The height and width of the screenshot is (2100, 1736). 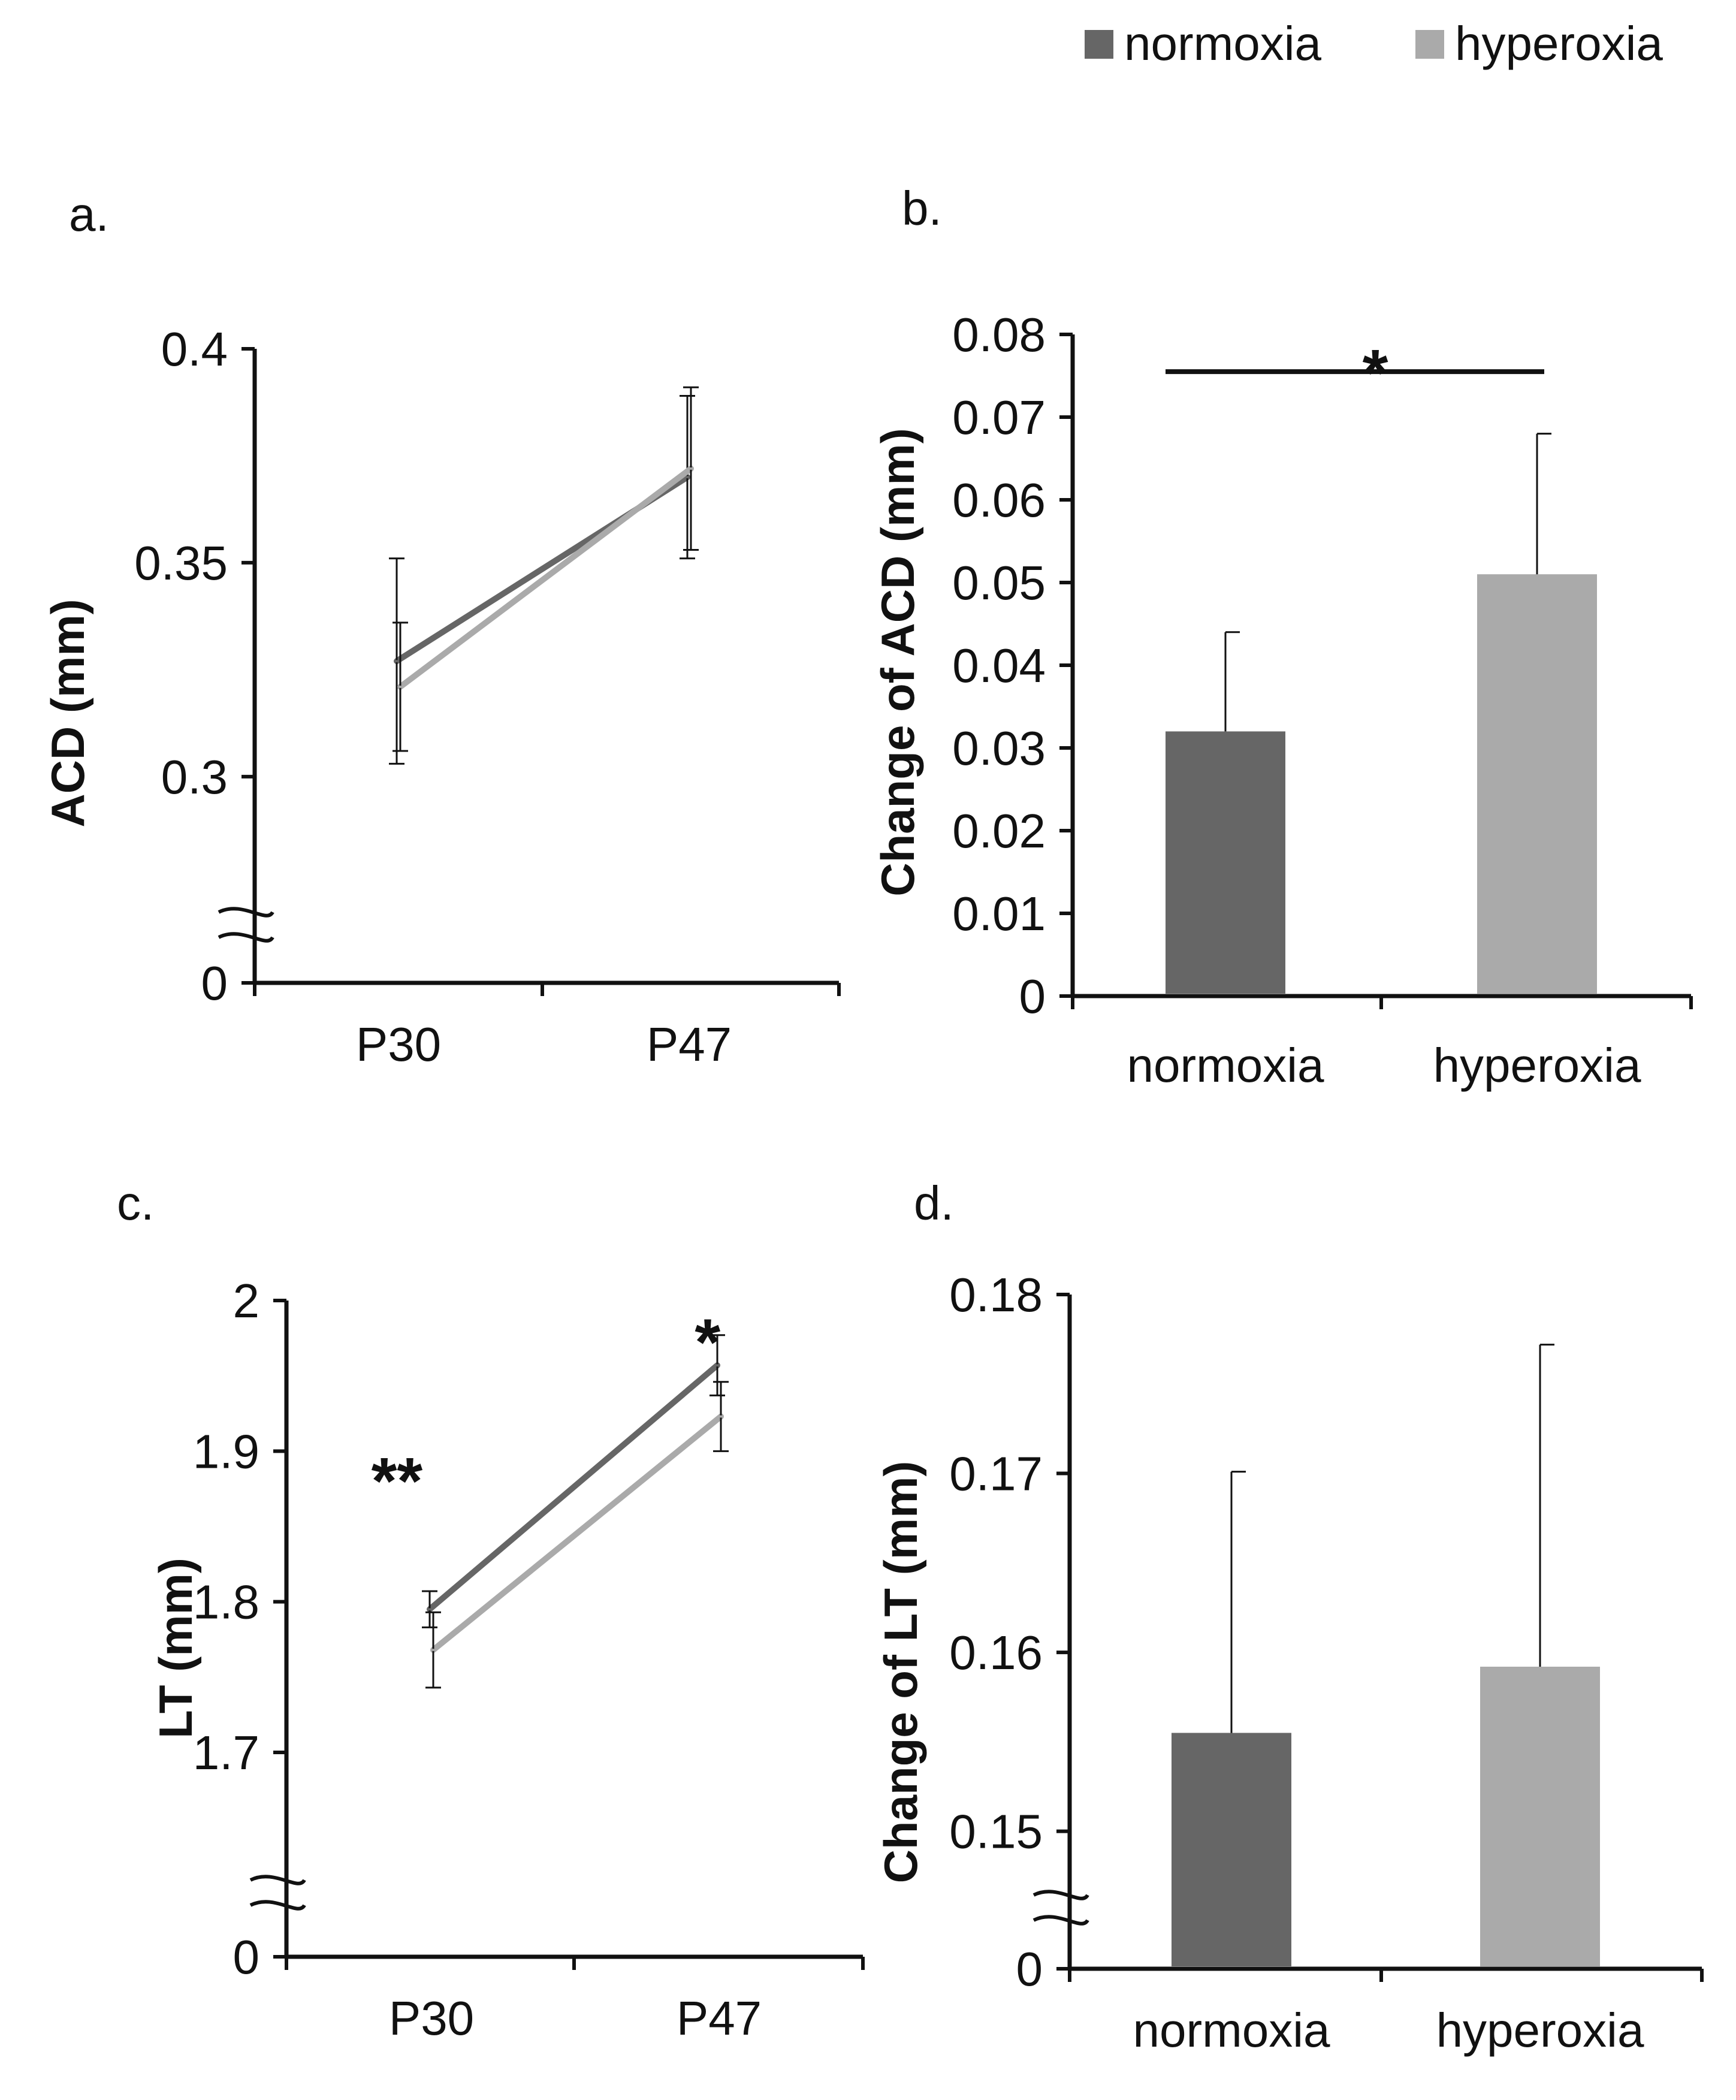 What do you see at coordinates (999, 665) in the screenshot?
I see `y-tick-label: 0.04` at bounding box center [999, 665].